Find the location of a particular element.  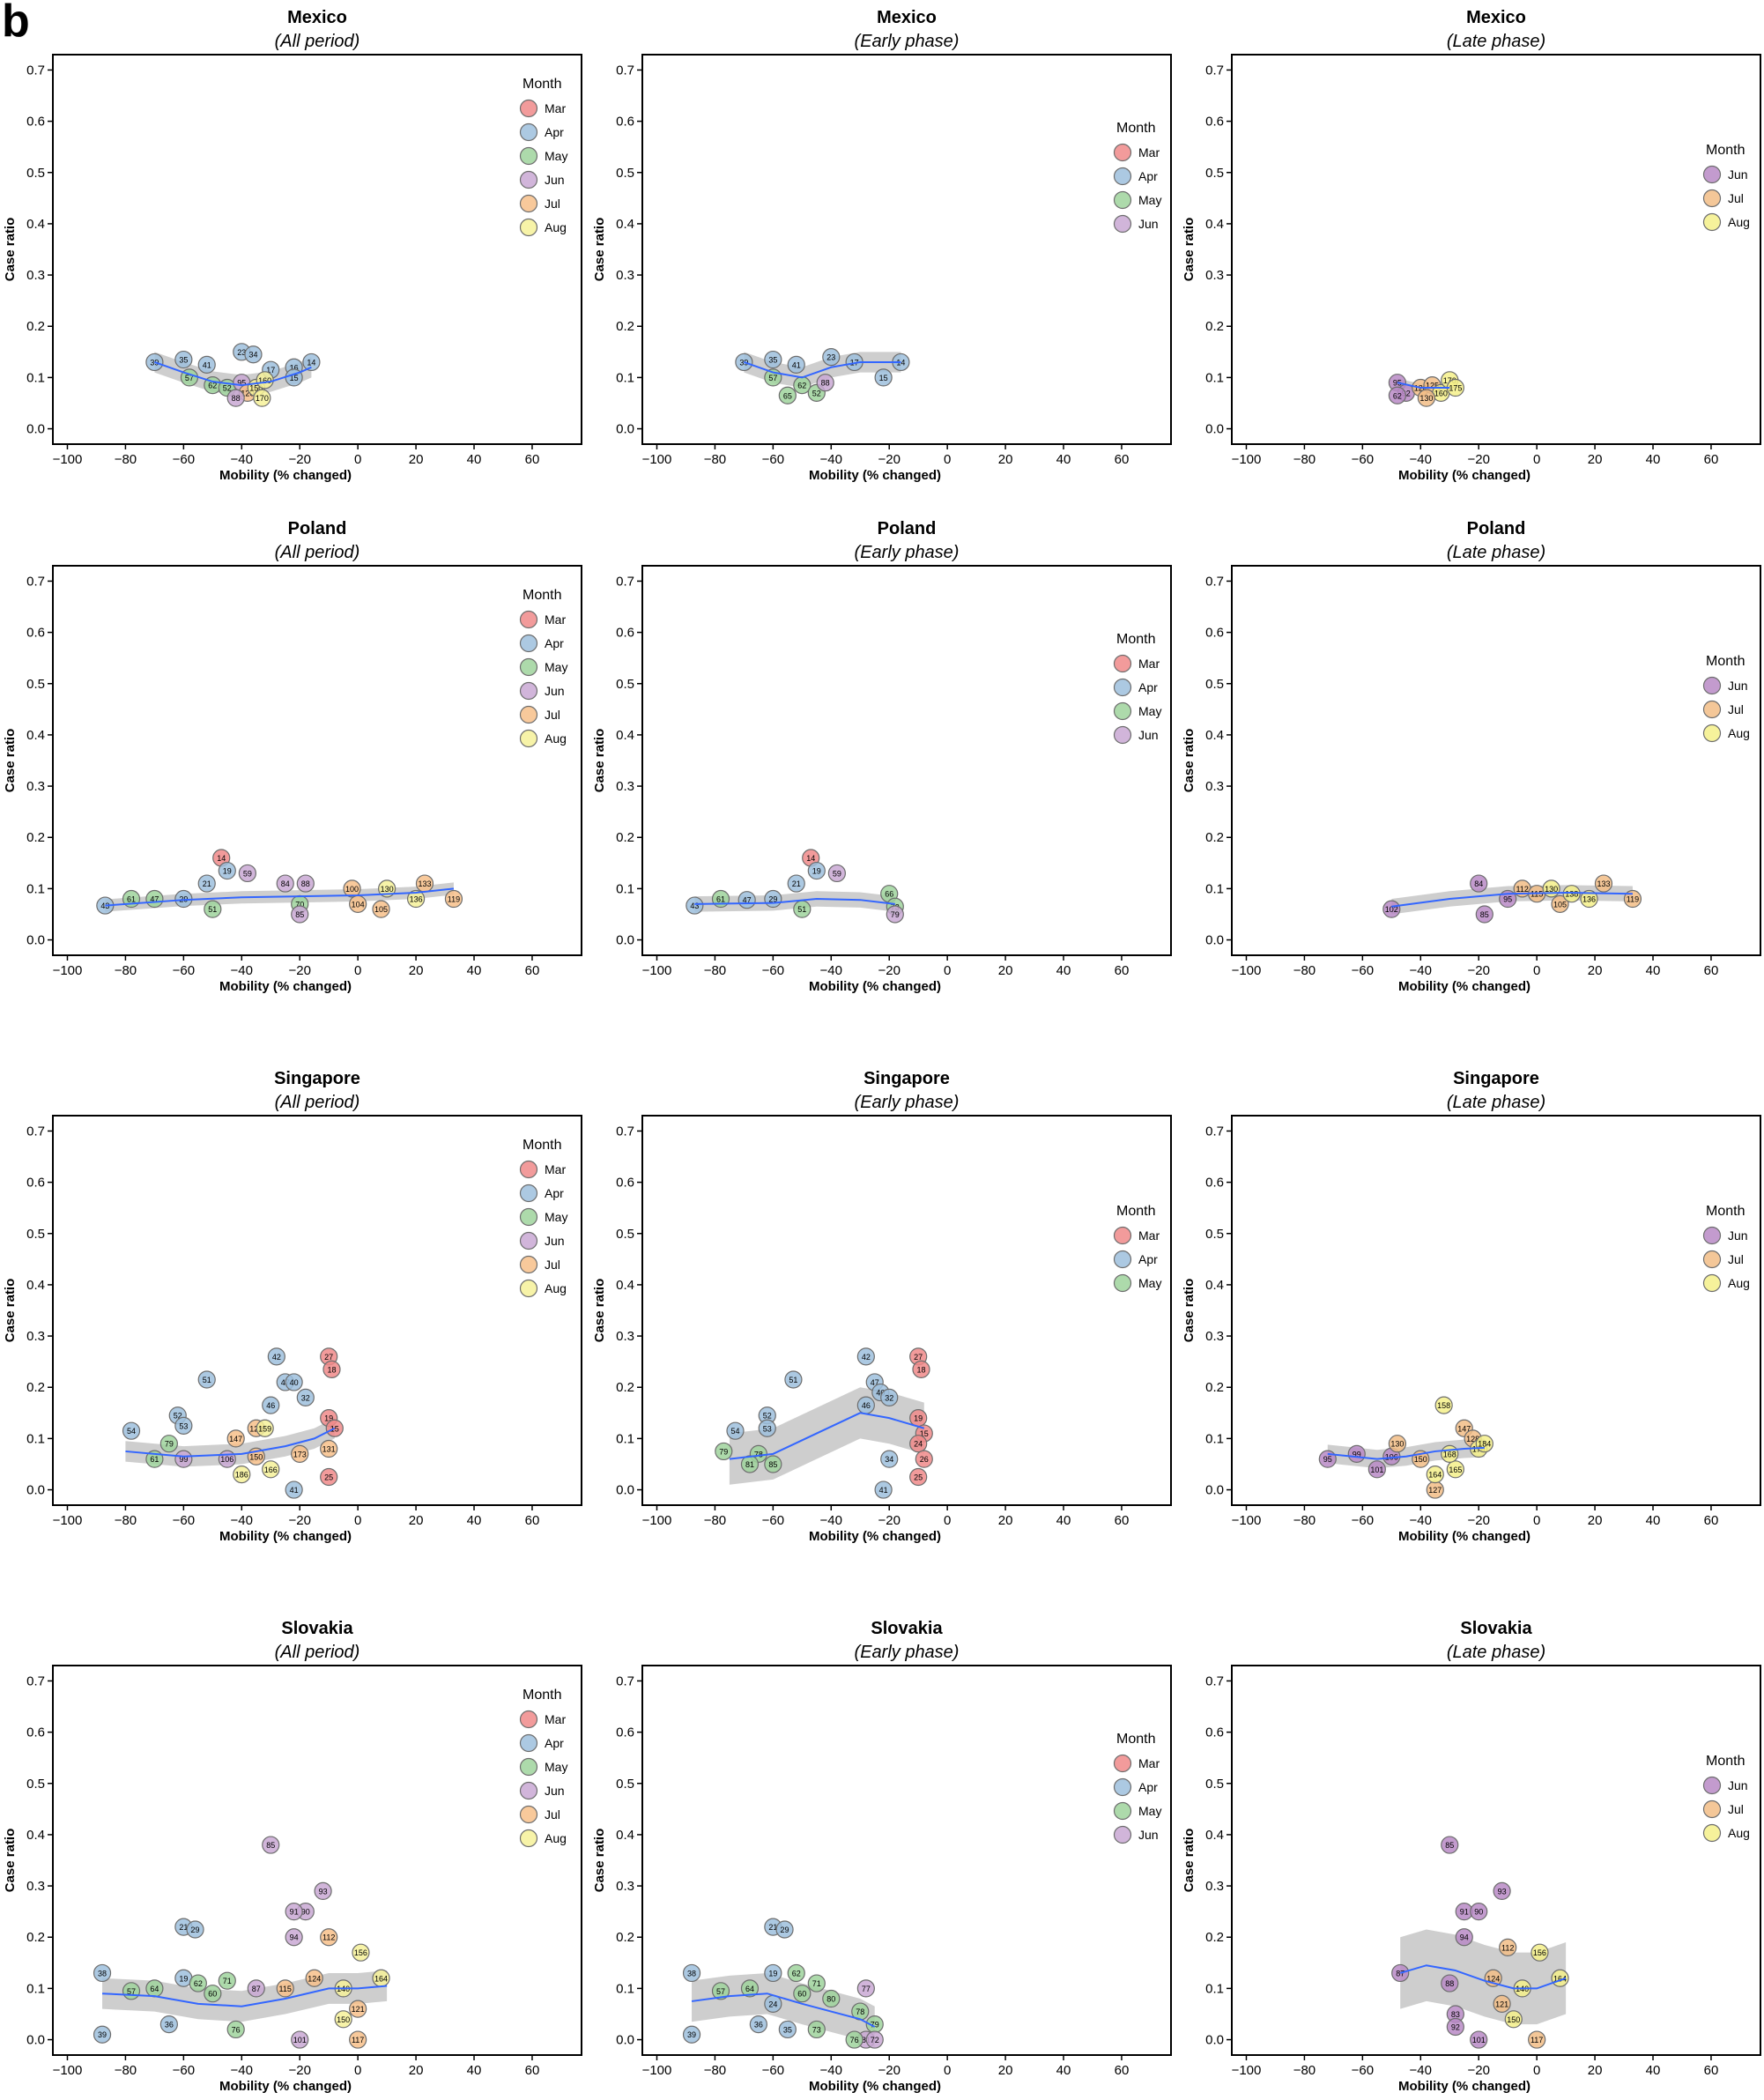

point-label: 186 is located at coordinates (241, 1475).